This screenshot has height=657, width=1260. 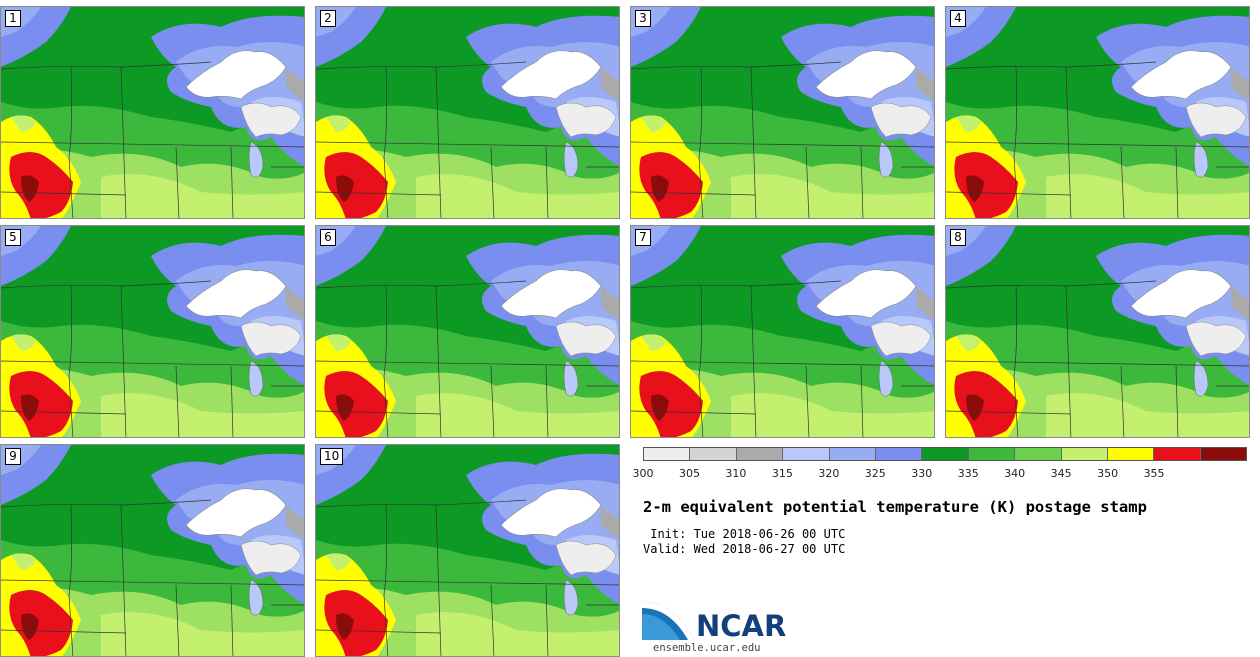 What do you see at coordinates (643, 473) in the screenshot?
I see `colorbar-tick-label: 300` at bounding box center [643, 473].